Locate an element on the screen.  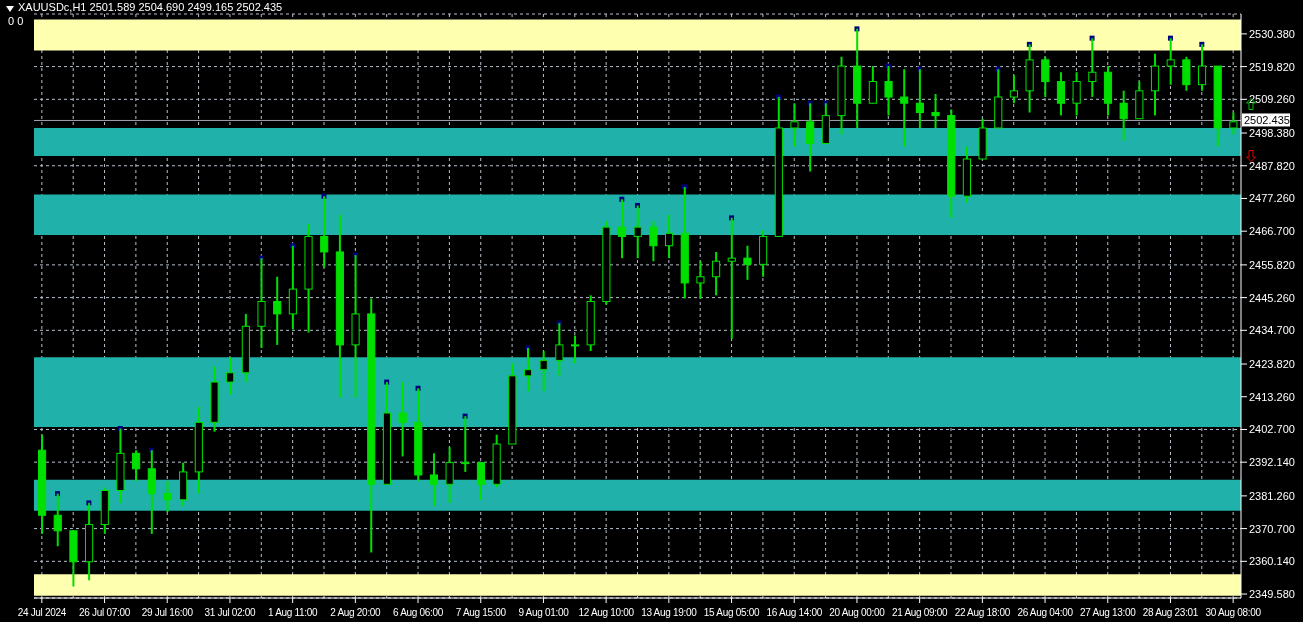
x-tick-label: 28 Aug 23:01 is located at coordinates (1170, 612).